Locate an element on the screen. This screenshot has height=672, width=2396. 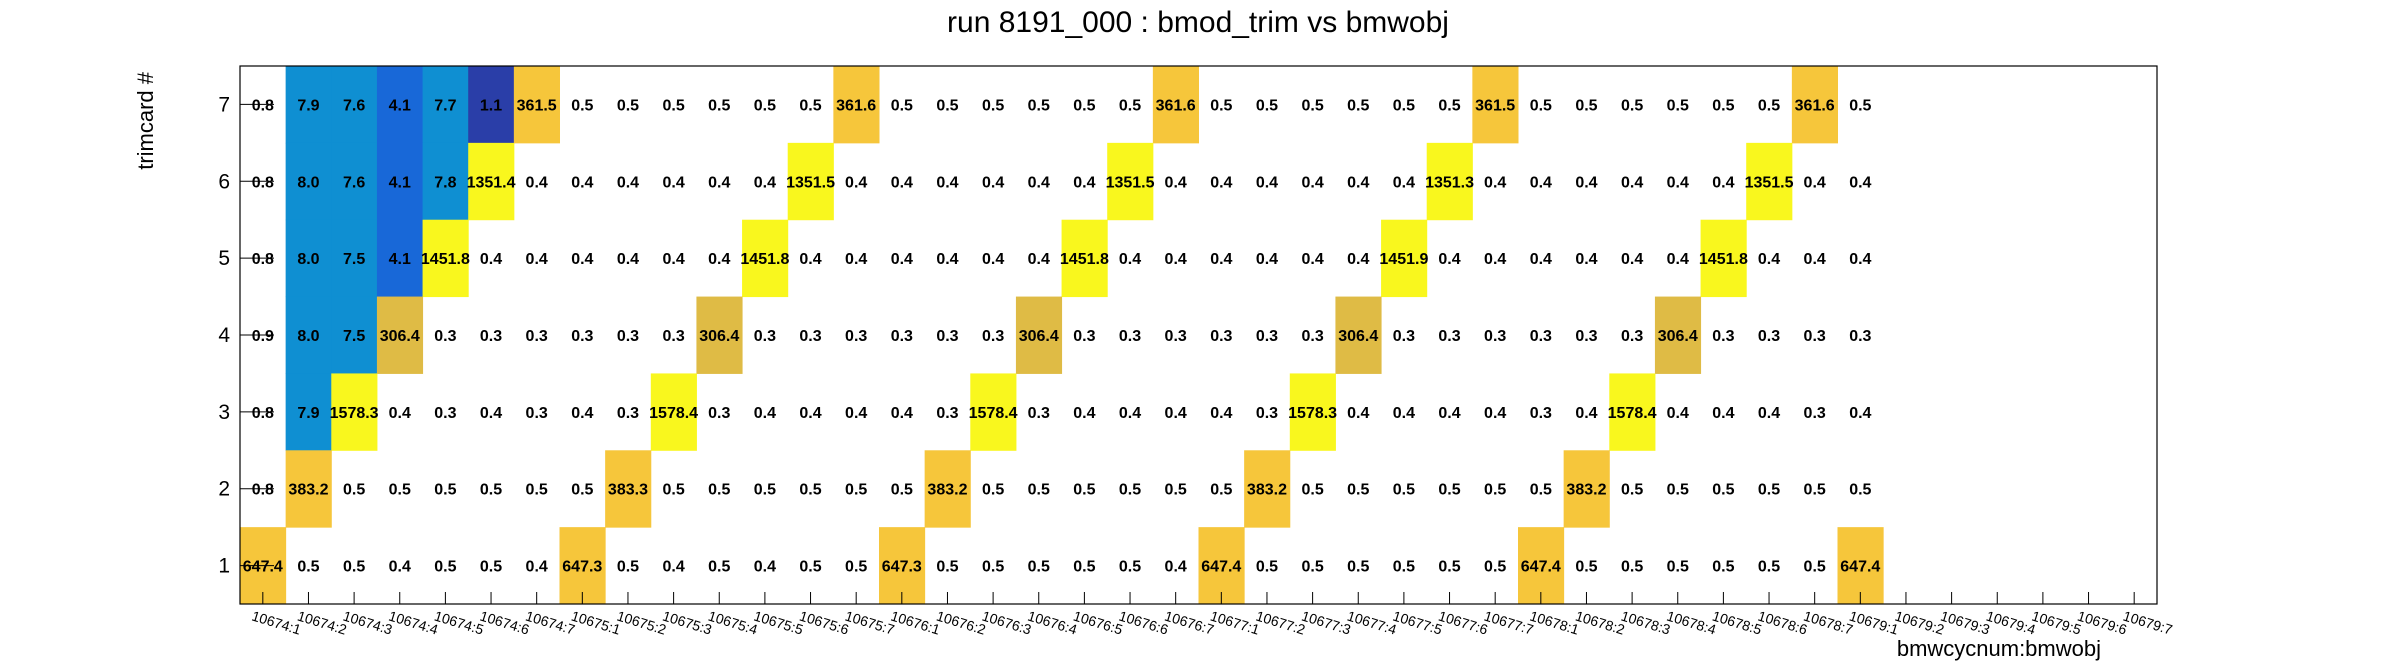
y-tick-label: 2 is located at coordinates (224, 489).